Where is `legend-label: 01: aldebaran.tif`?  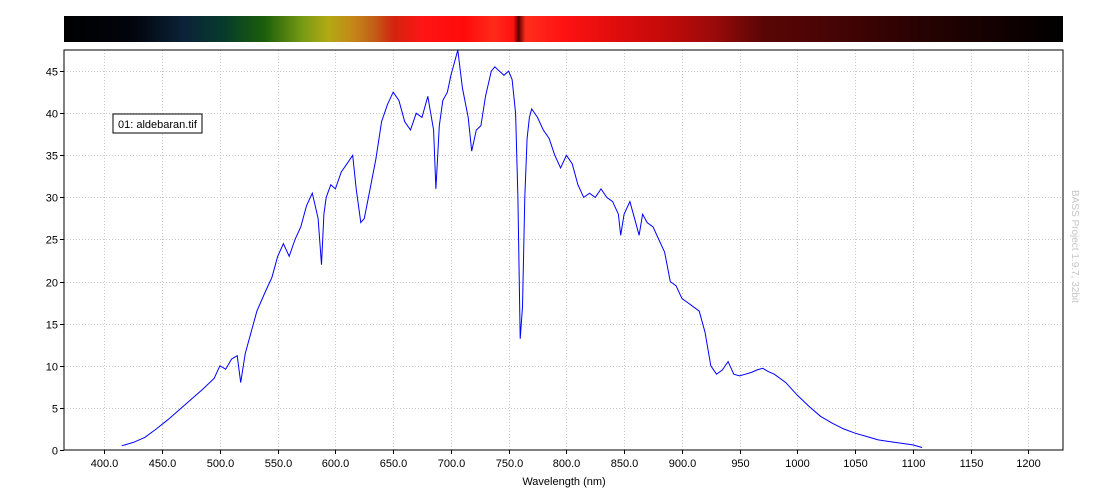 legend-label: 01: aldebaran.tif is located at coordinates (158, 125).